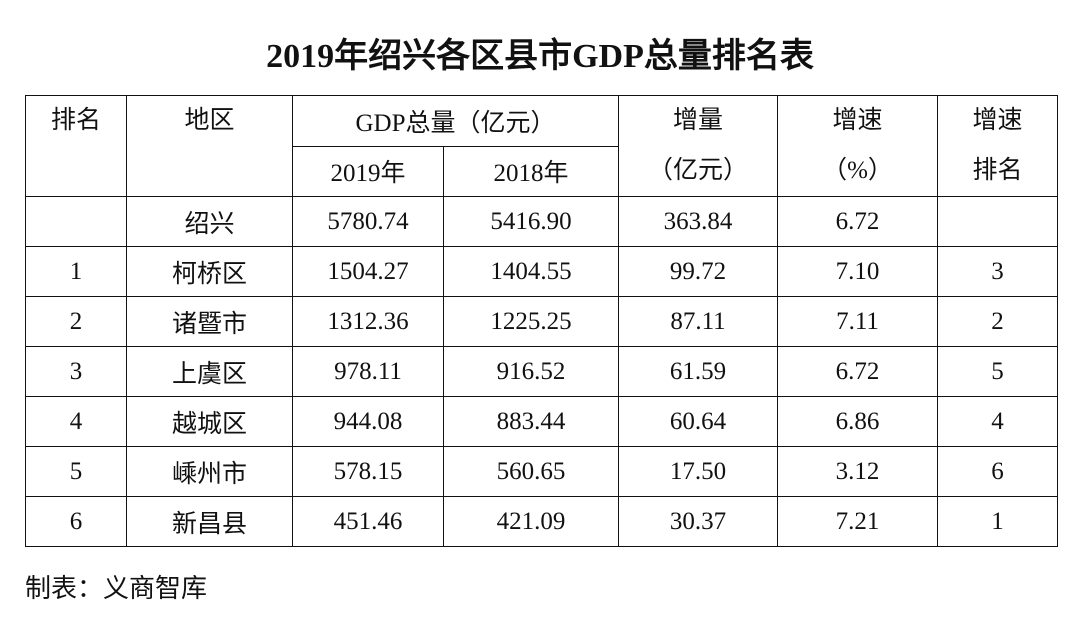  I want to click on table-cell: 诸暨市, so click(209, 321).